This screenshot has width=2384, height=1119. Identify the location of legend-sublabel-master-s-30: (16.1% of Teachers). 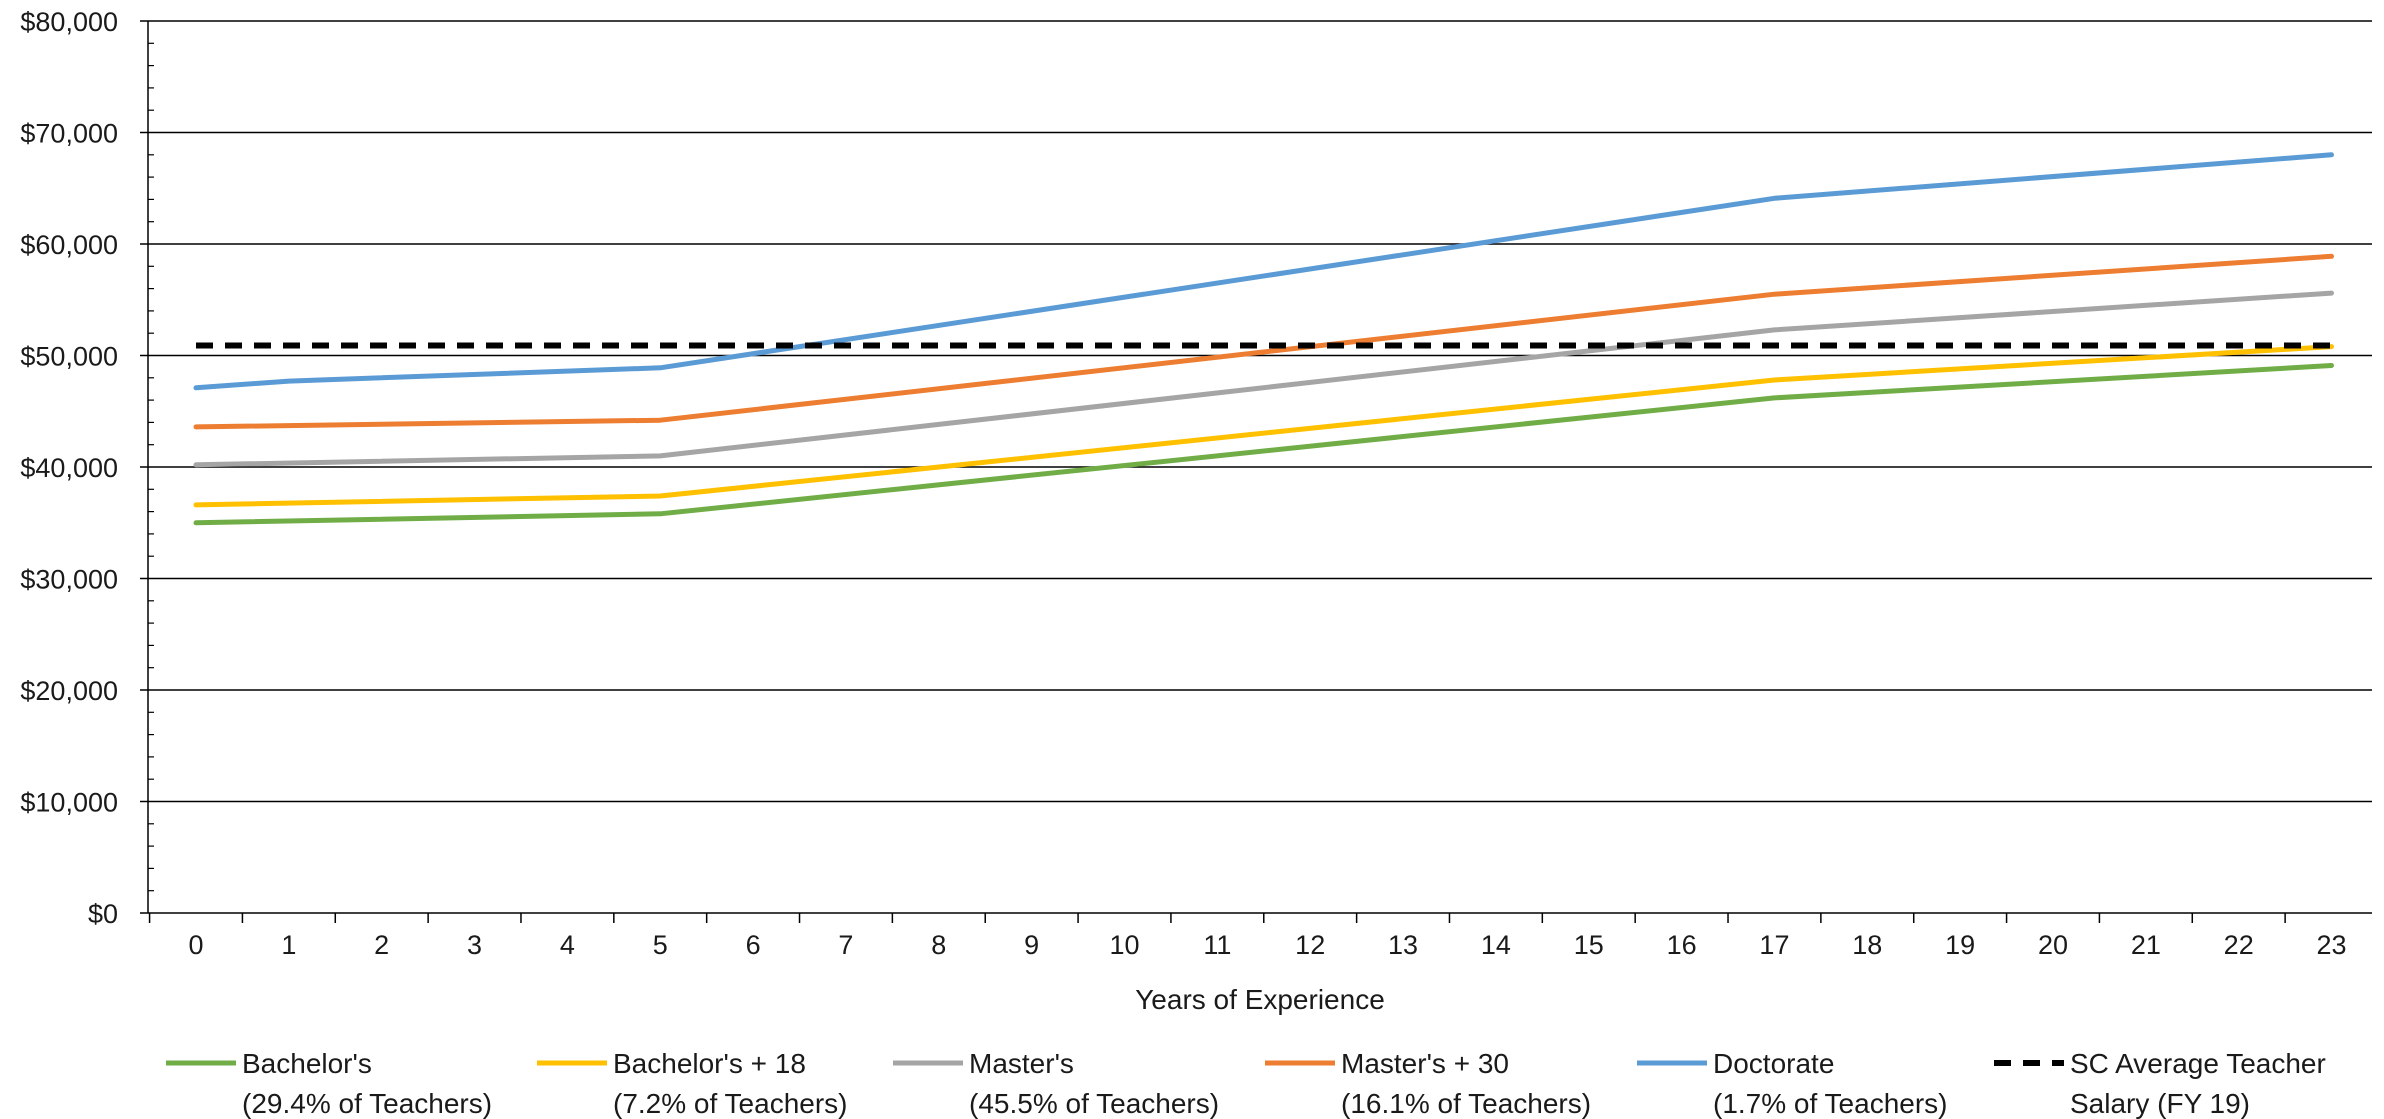
(1466, 1103).